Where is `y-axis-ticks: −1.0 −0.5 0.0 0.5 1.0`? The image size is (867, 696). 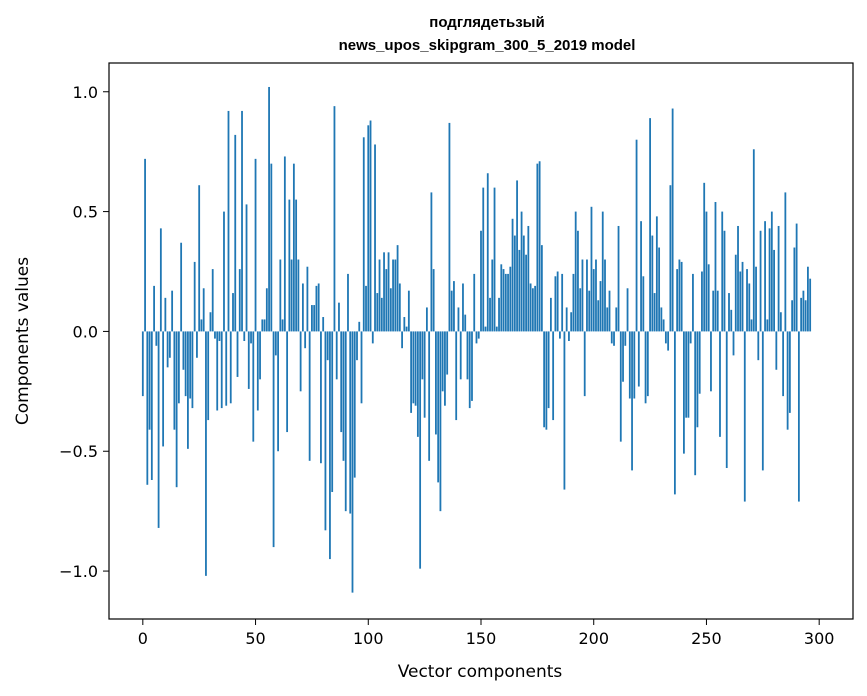
y-axis-ticks: −1.0 −0.5 0.0 0.5 1.0 is located at coordinates (84, 332).